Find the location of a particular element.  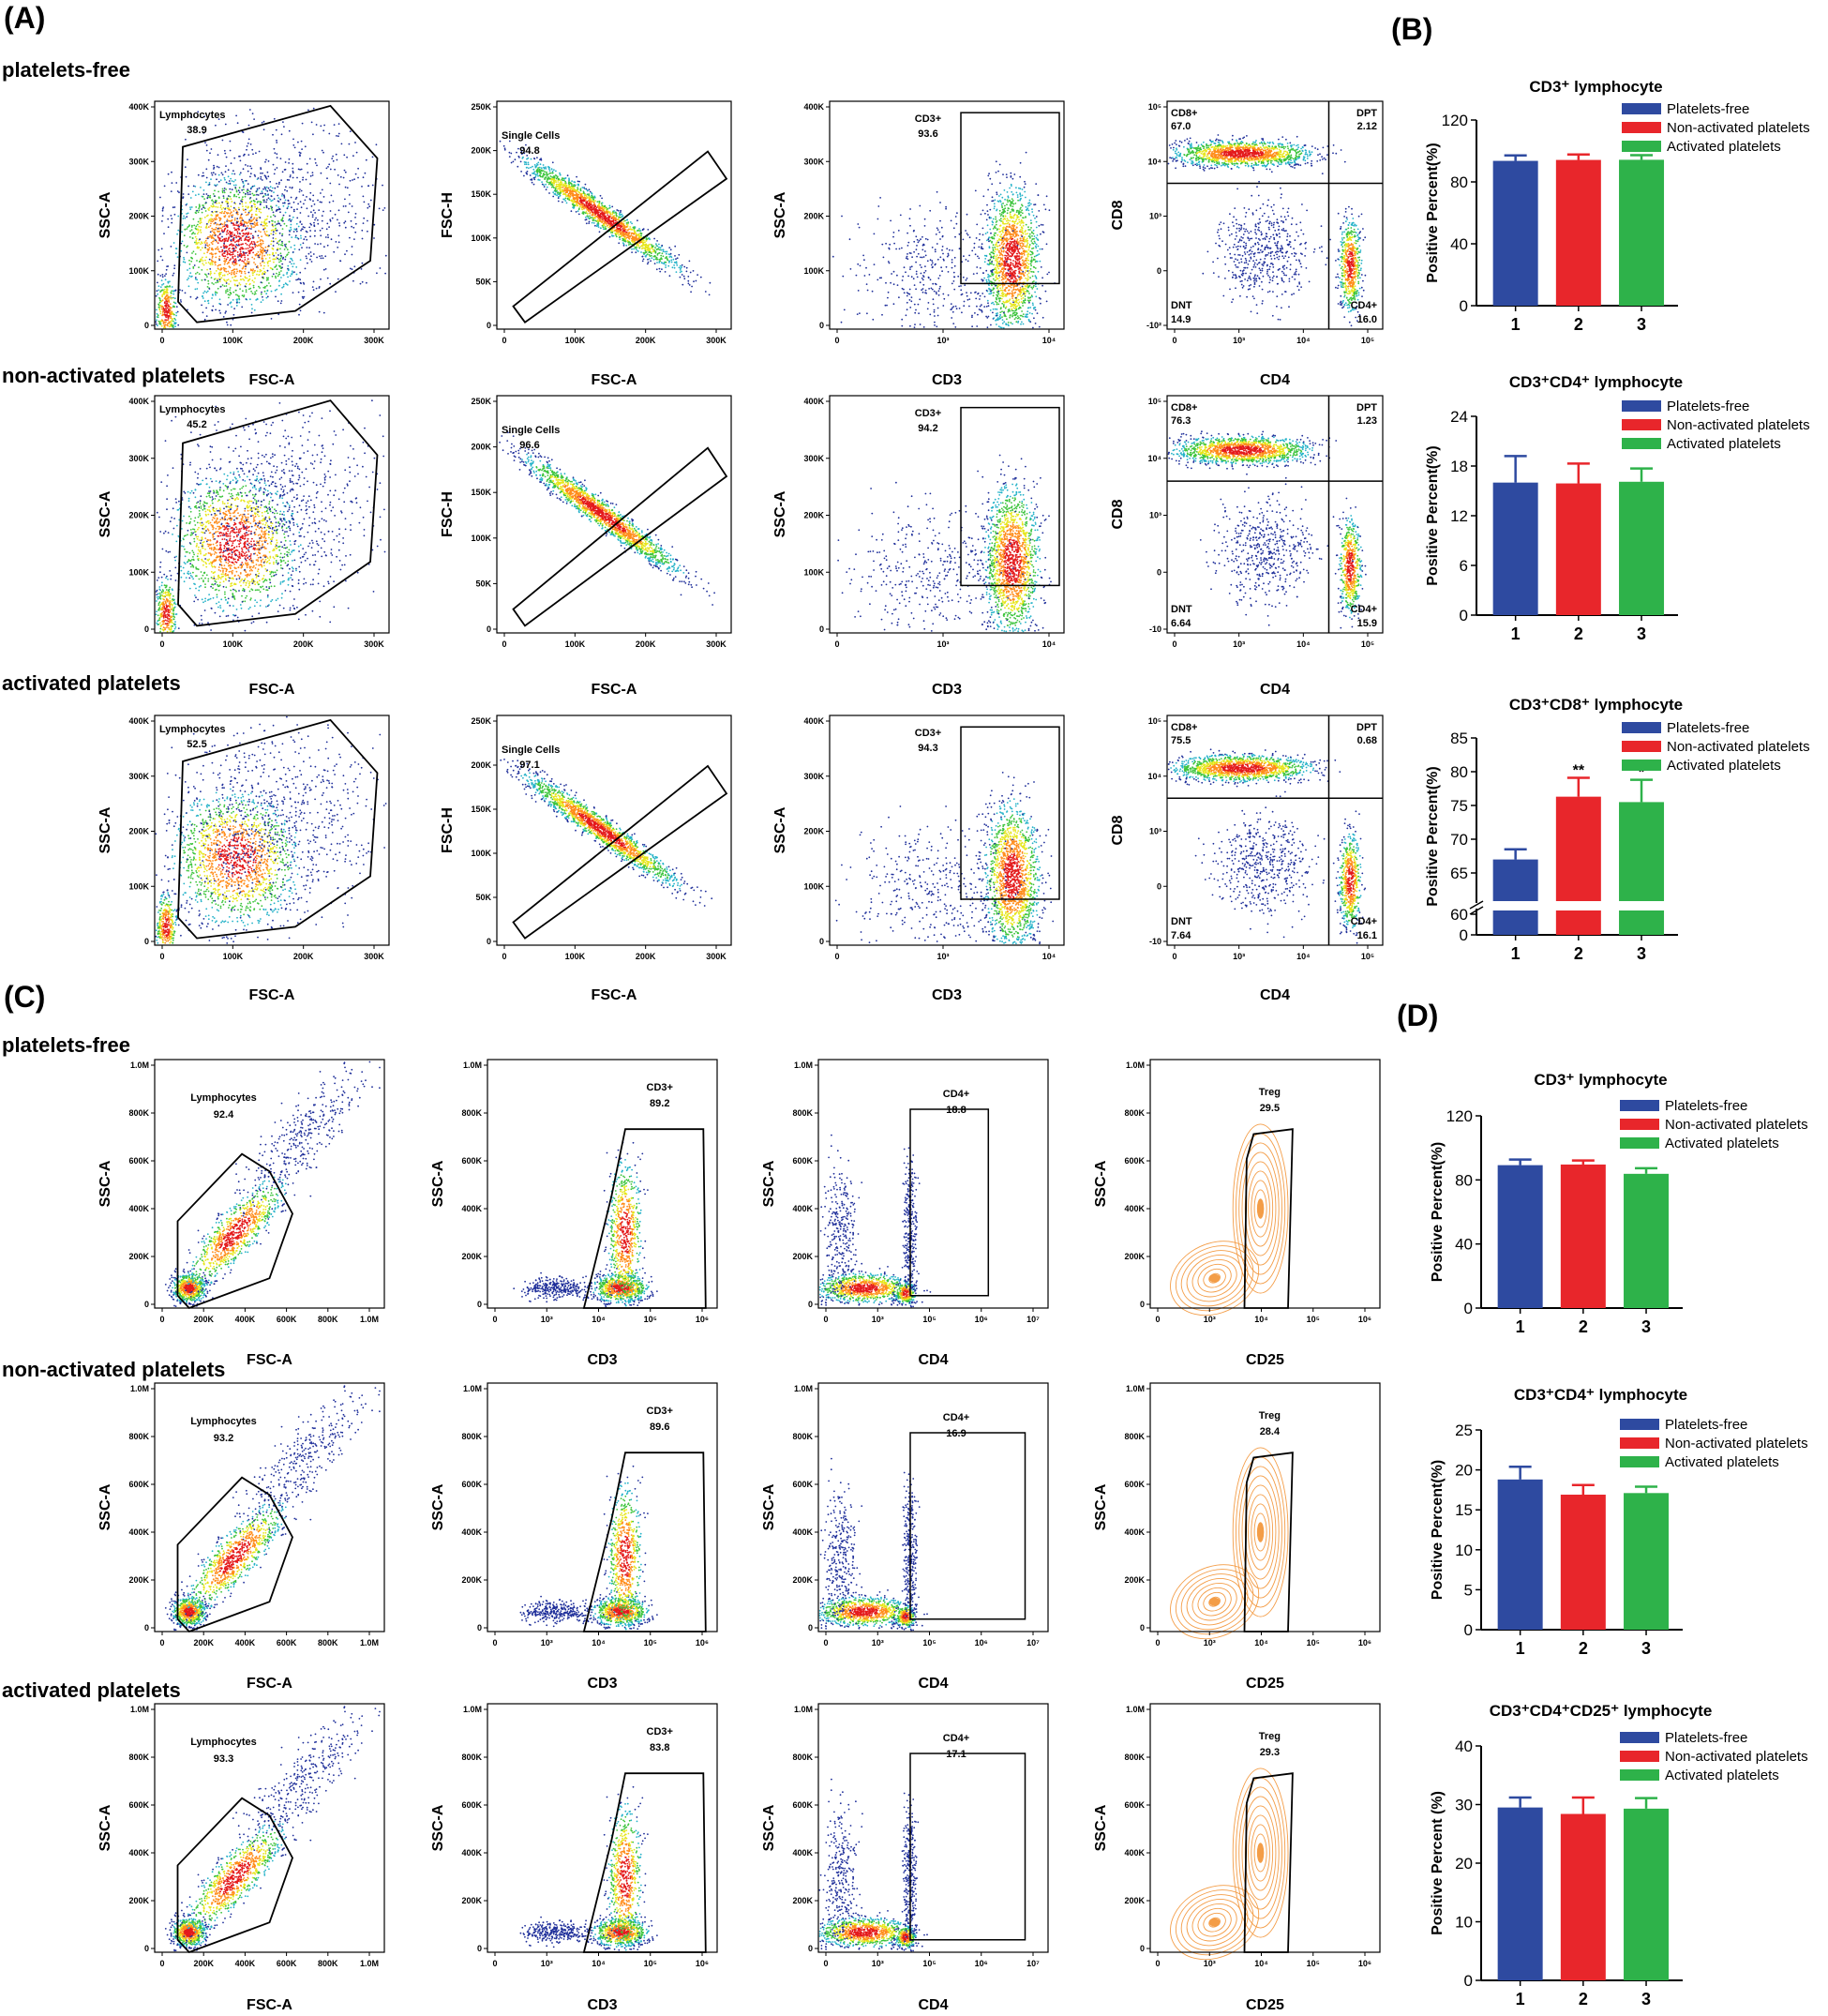

bar-stub is located at coordinates (1578, 922).